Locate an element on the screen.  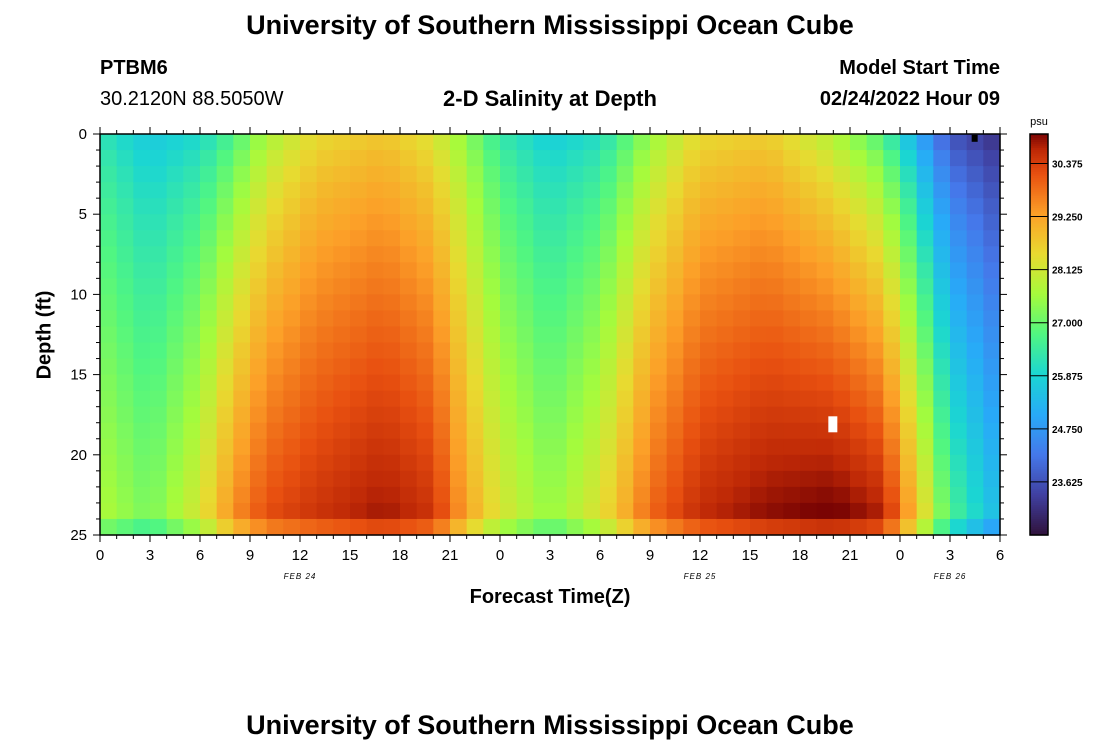
y-tick-label: 5 is located at coordinates (83, 214).